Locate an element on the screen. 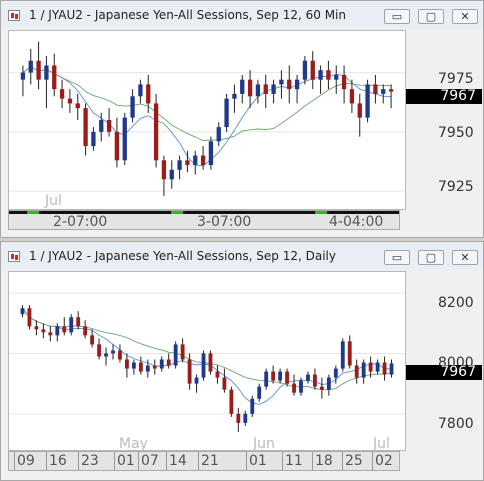  month-label: May is located at coordinates (133, 444).